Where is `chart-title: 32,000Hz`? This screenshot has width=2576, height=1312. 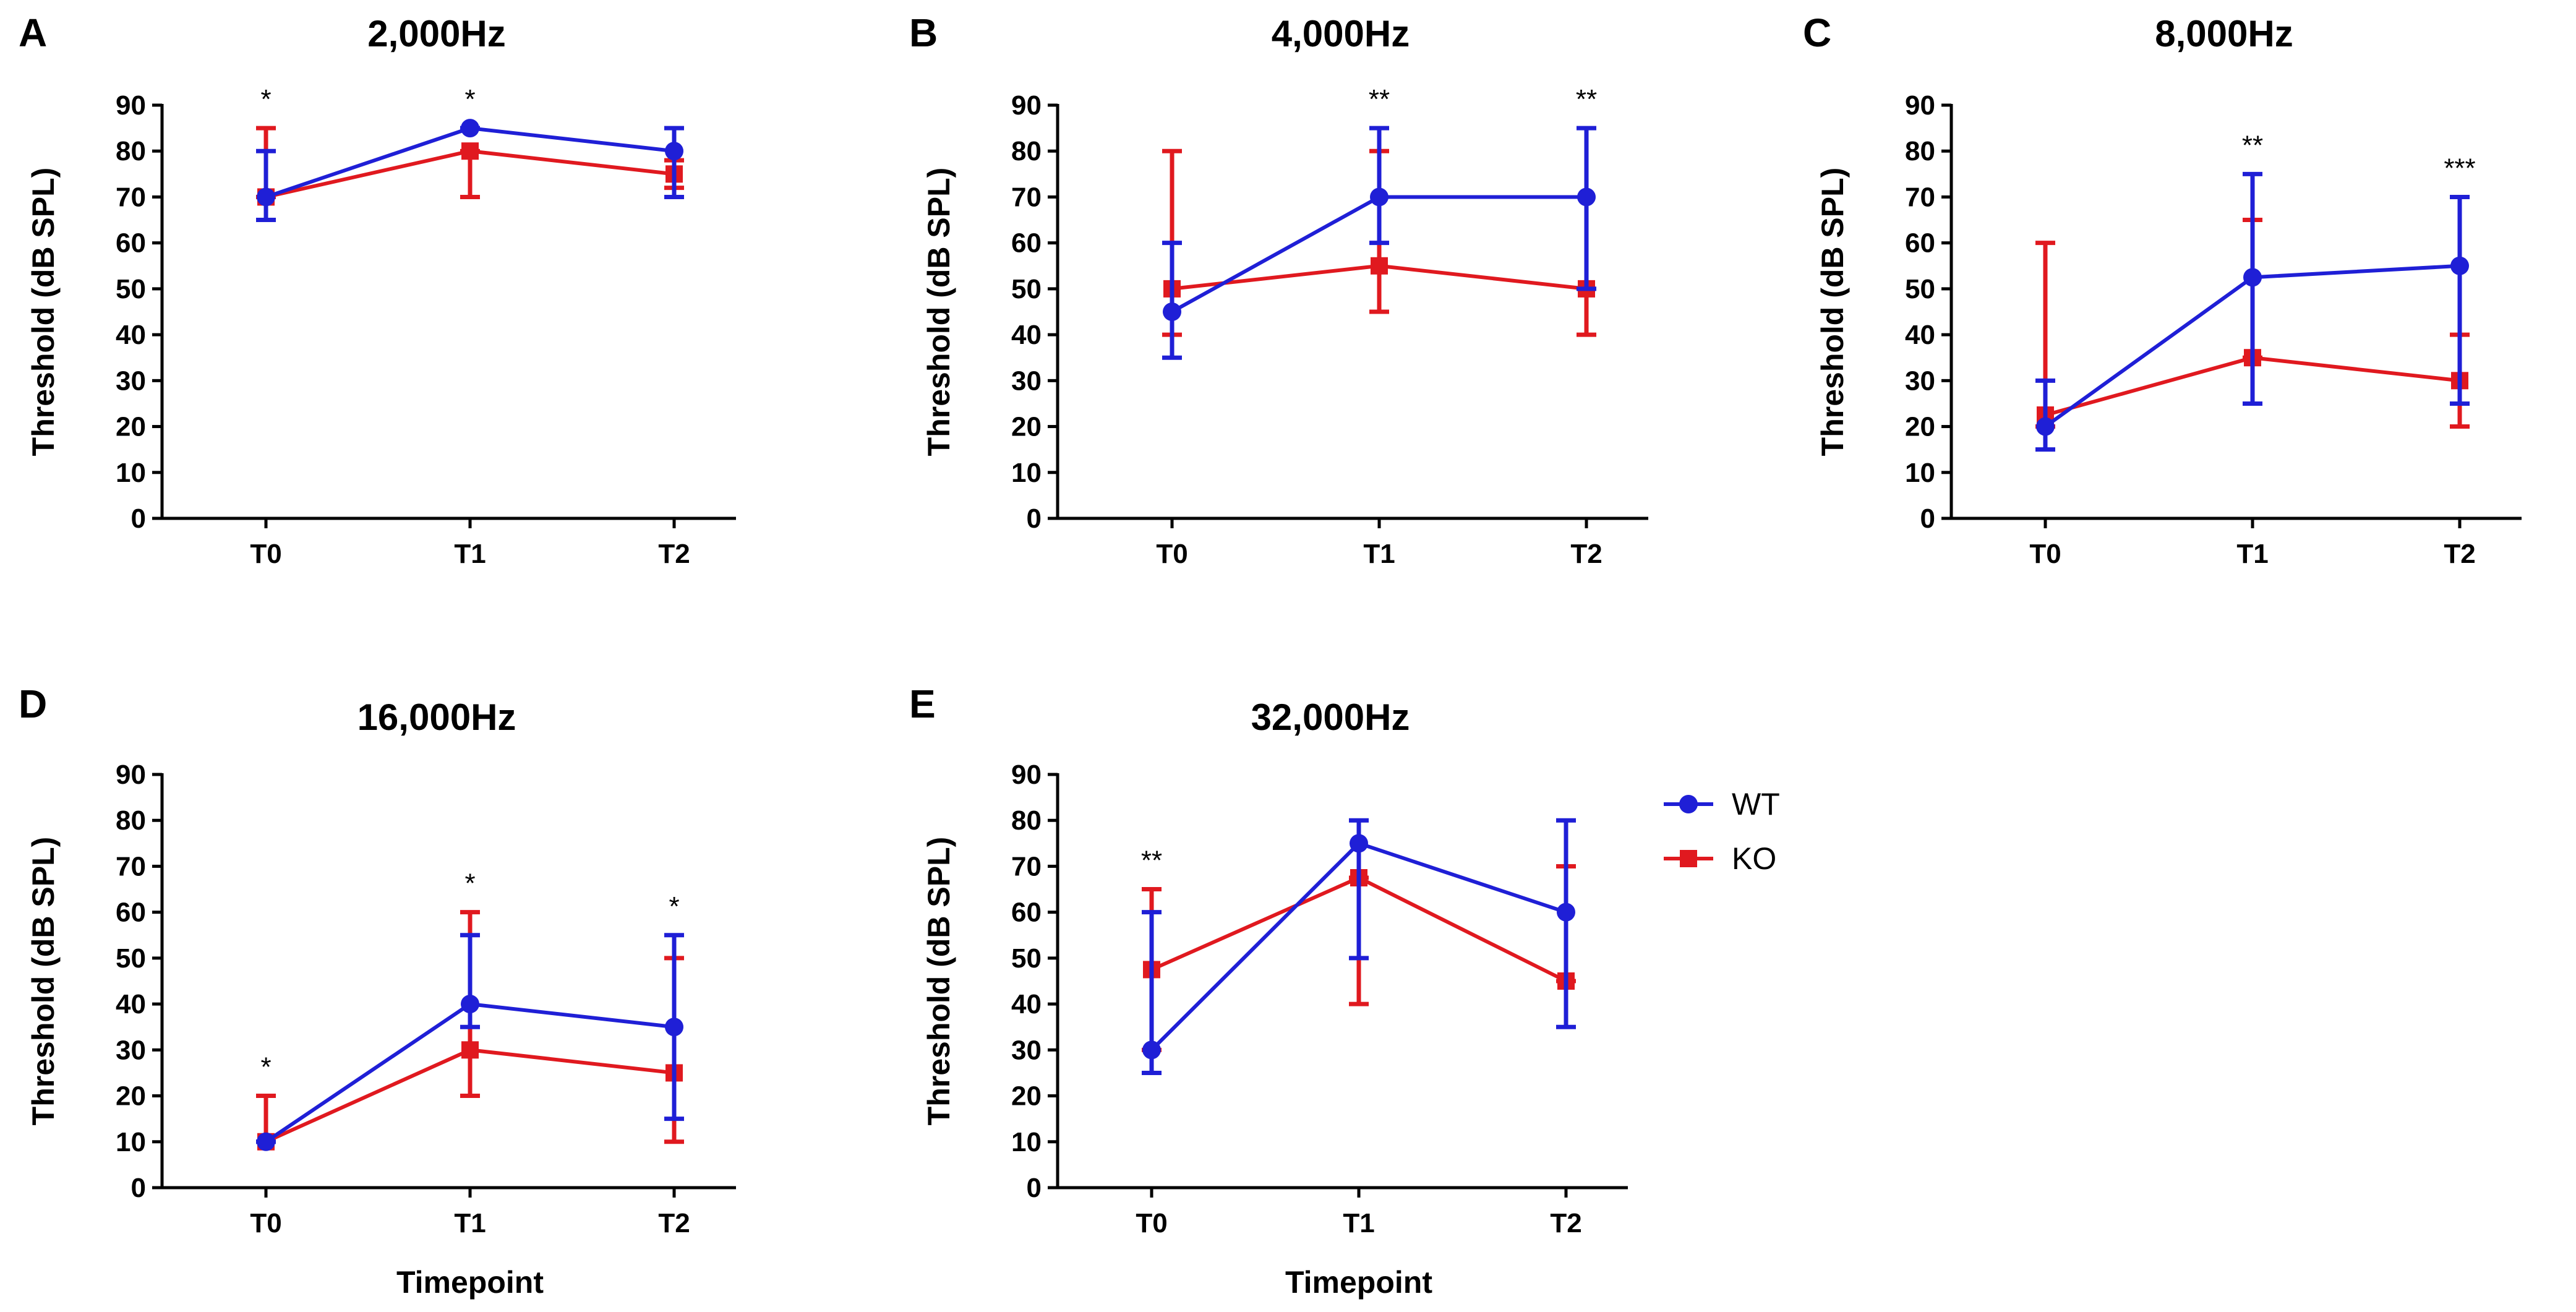 chart-title: 32,000Hz is located at coordinates (1330, 717).